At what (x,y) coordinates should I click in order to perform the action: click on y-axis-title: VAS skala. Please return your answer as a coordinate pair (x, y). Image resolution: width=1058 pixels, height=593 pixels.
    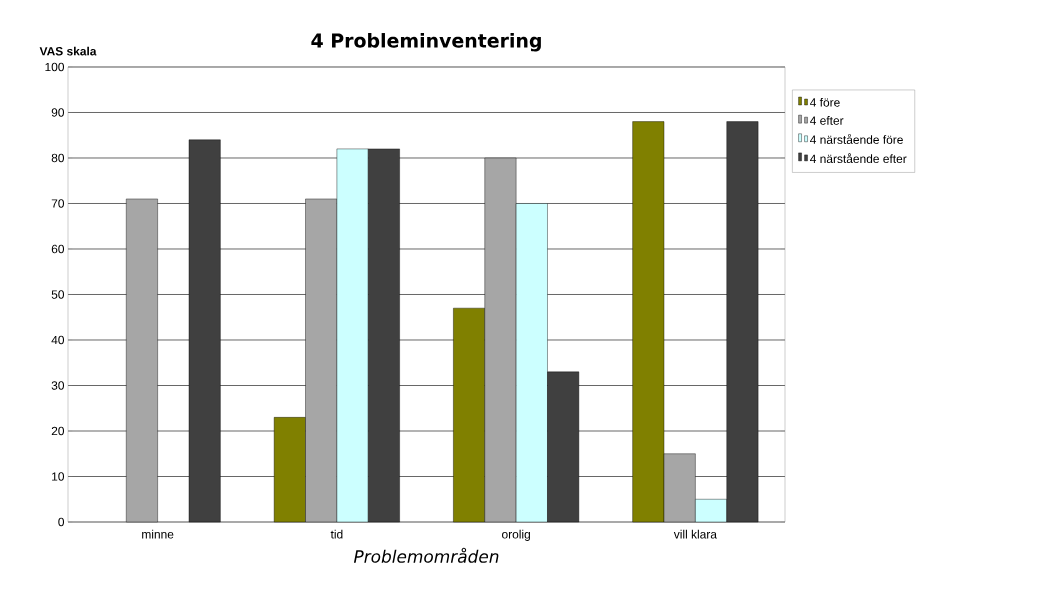
    Looking at the image, I should click on (68, 51).